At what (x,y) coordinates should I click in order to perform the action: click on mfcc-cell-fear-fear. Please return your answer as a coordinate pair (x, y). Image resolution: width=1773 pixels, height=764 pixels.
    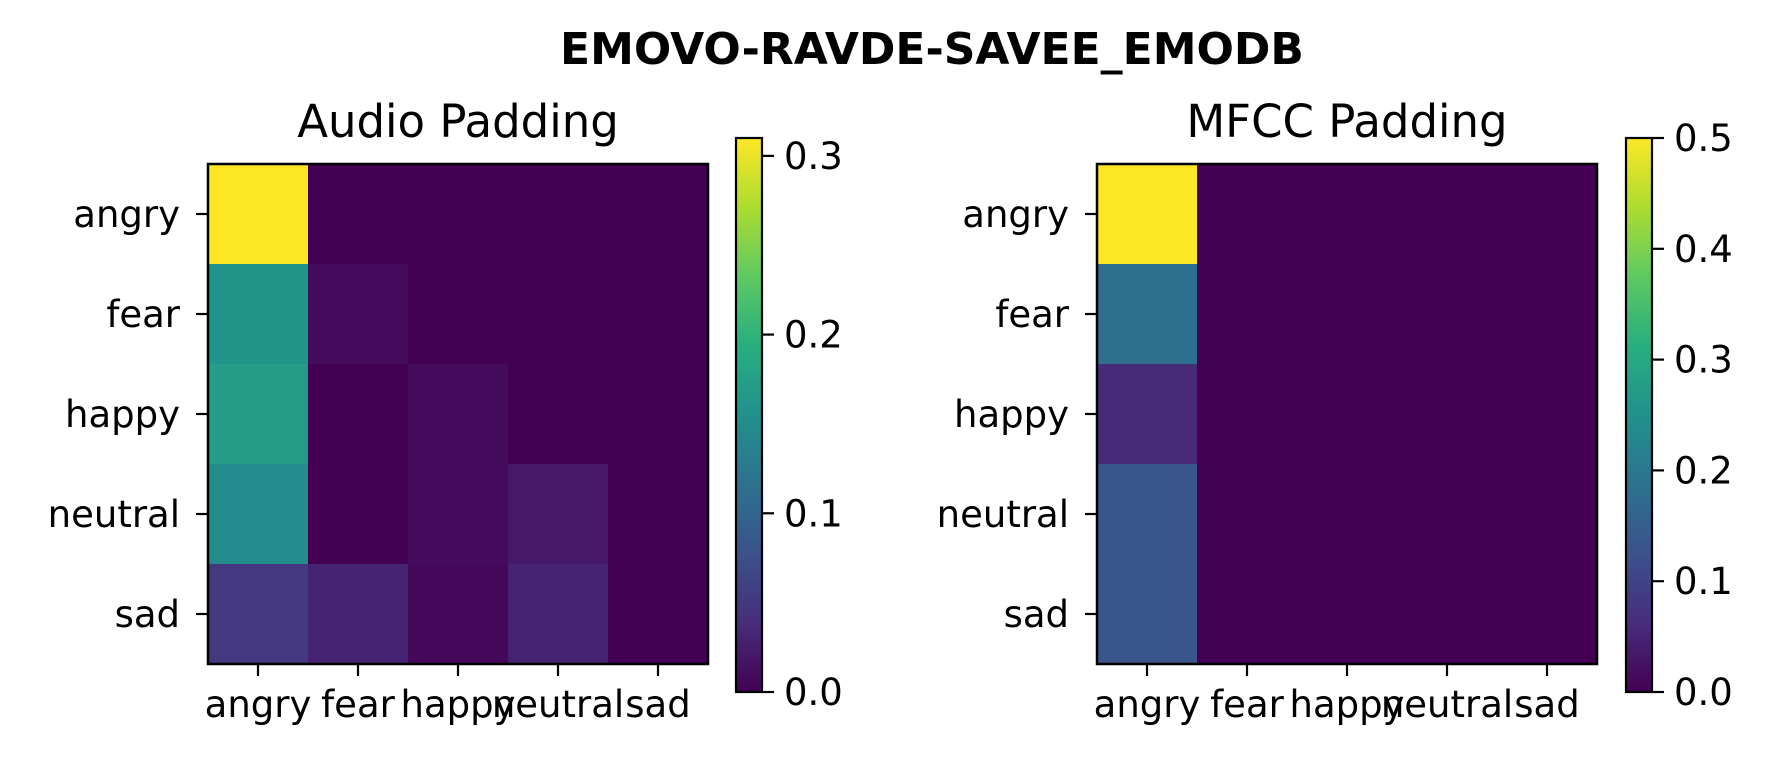
    Looking at the image, I should click on (1247, 314).